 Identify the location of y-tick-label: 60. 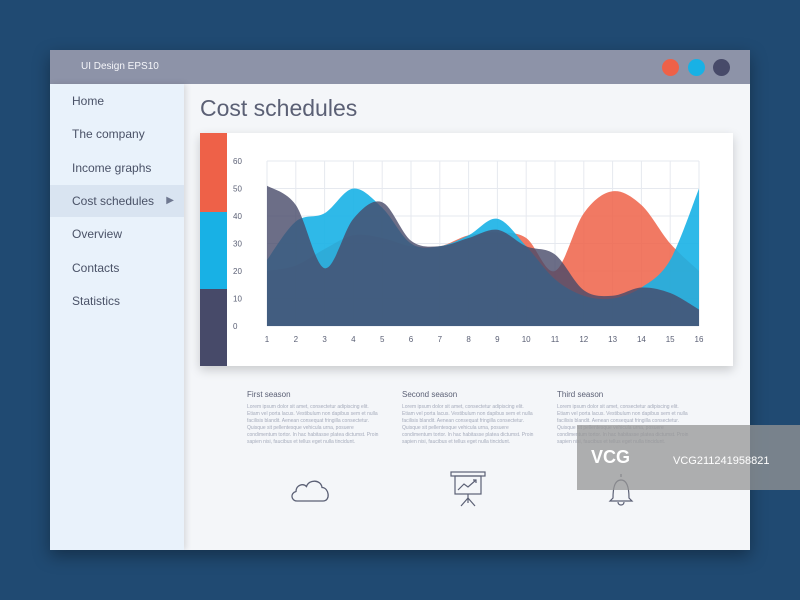
(237, 161).